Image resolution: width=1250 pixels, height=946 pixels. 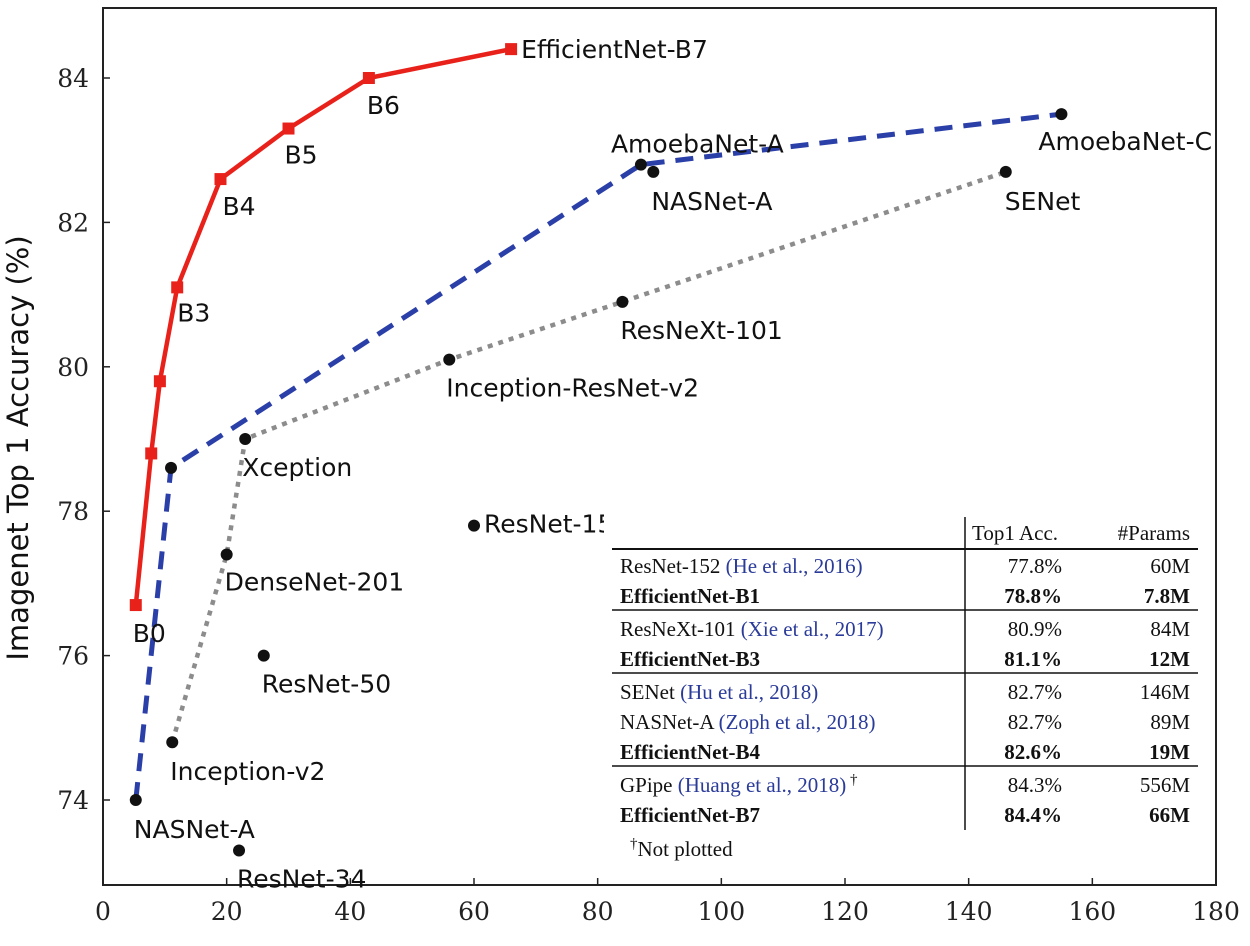 I want to click on table-row-params: 66M, so click(x=1169, y=815).